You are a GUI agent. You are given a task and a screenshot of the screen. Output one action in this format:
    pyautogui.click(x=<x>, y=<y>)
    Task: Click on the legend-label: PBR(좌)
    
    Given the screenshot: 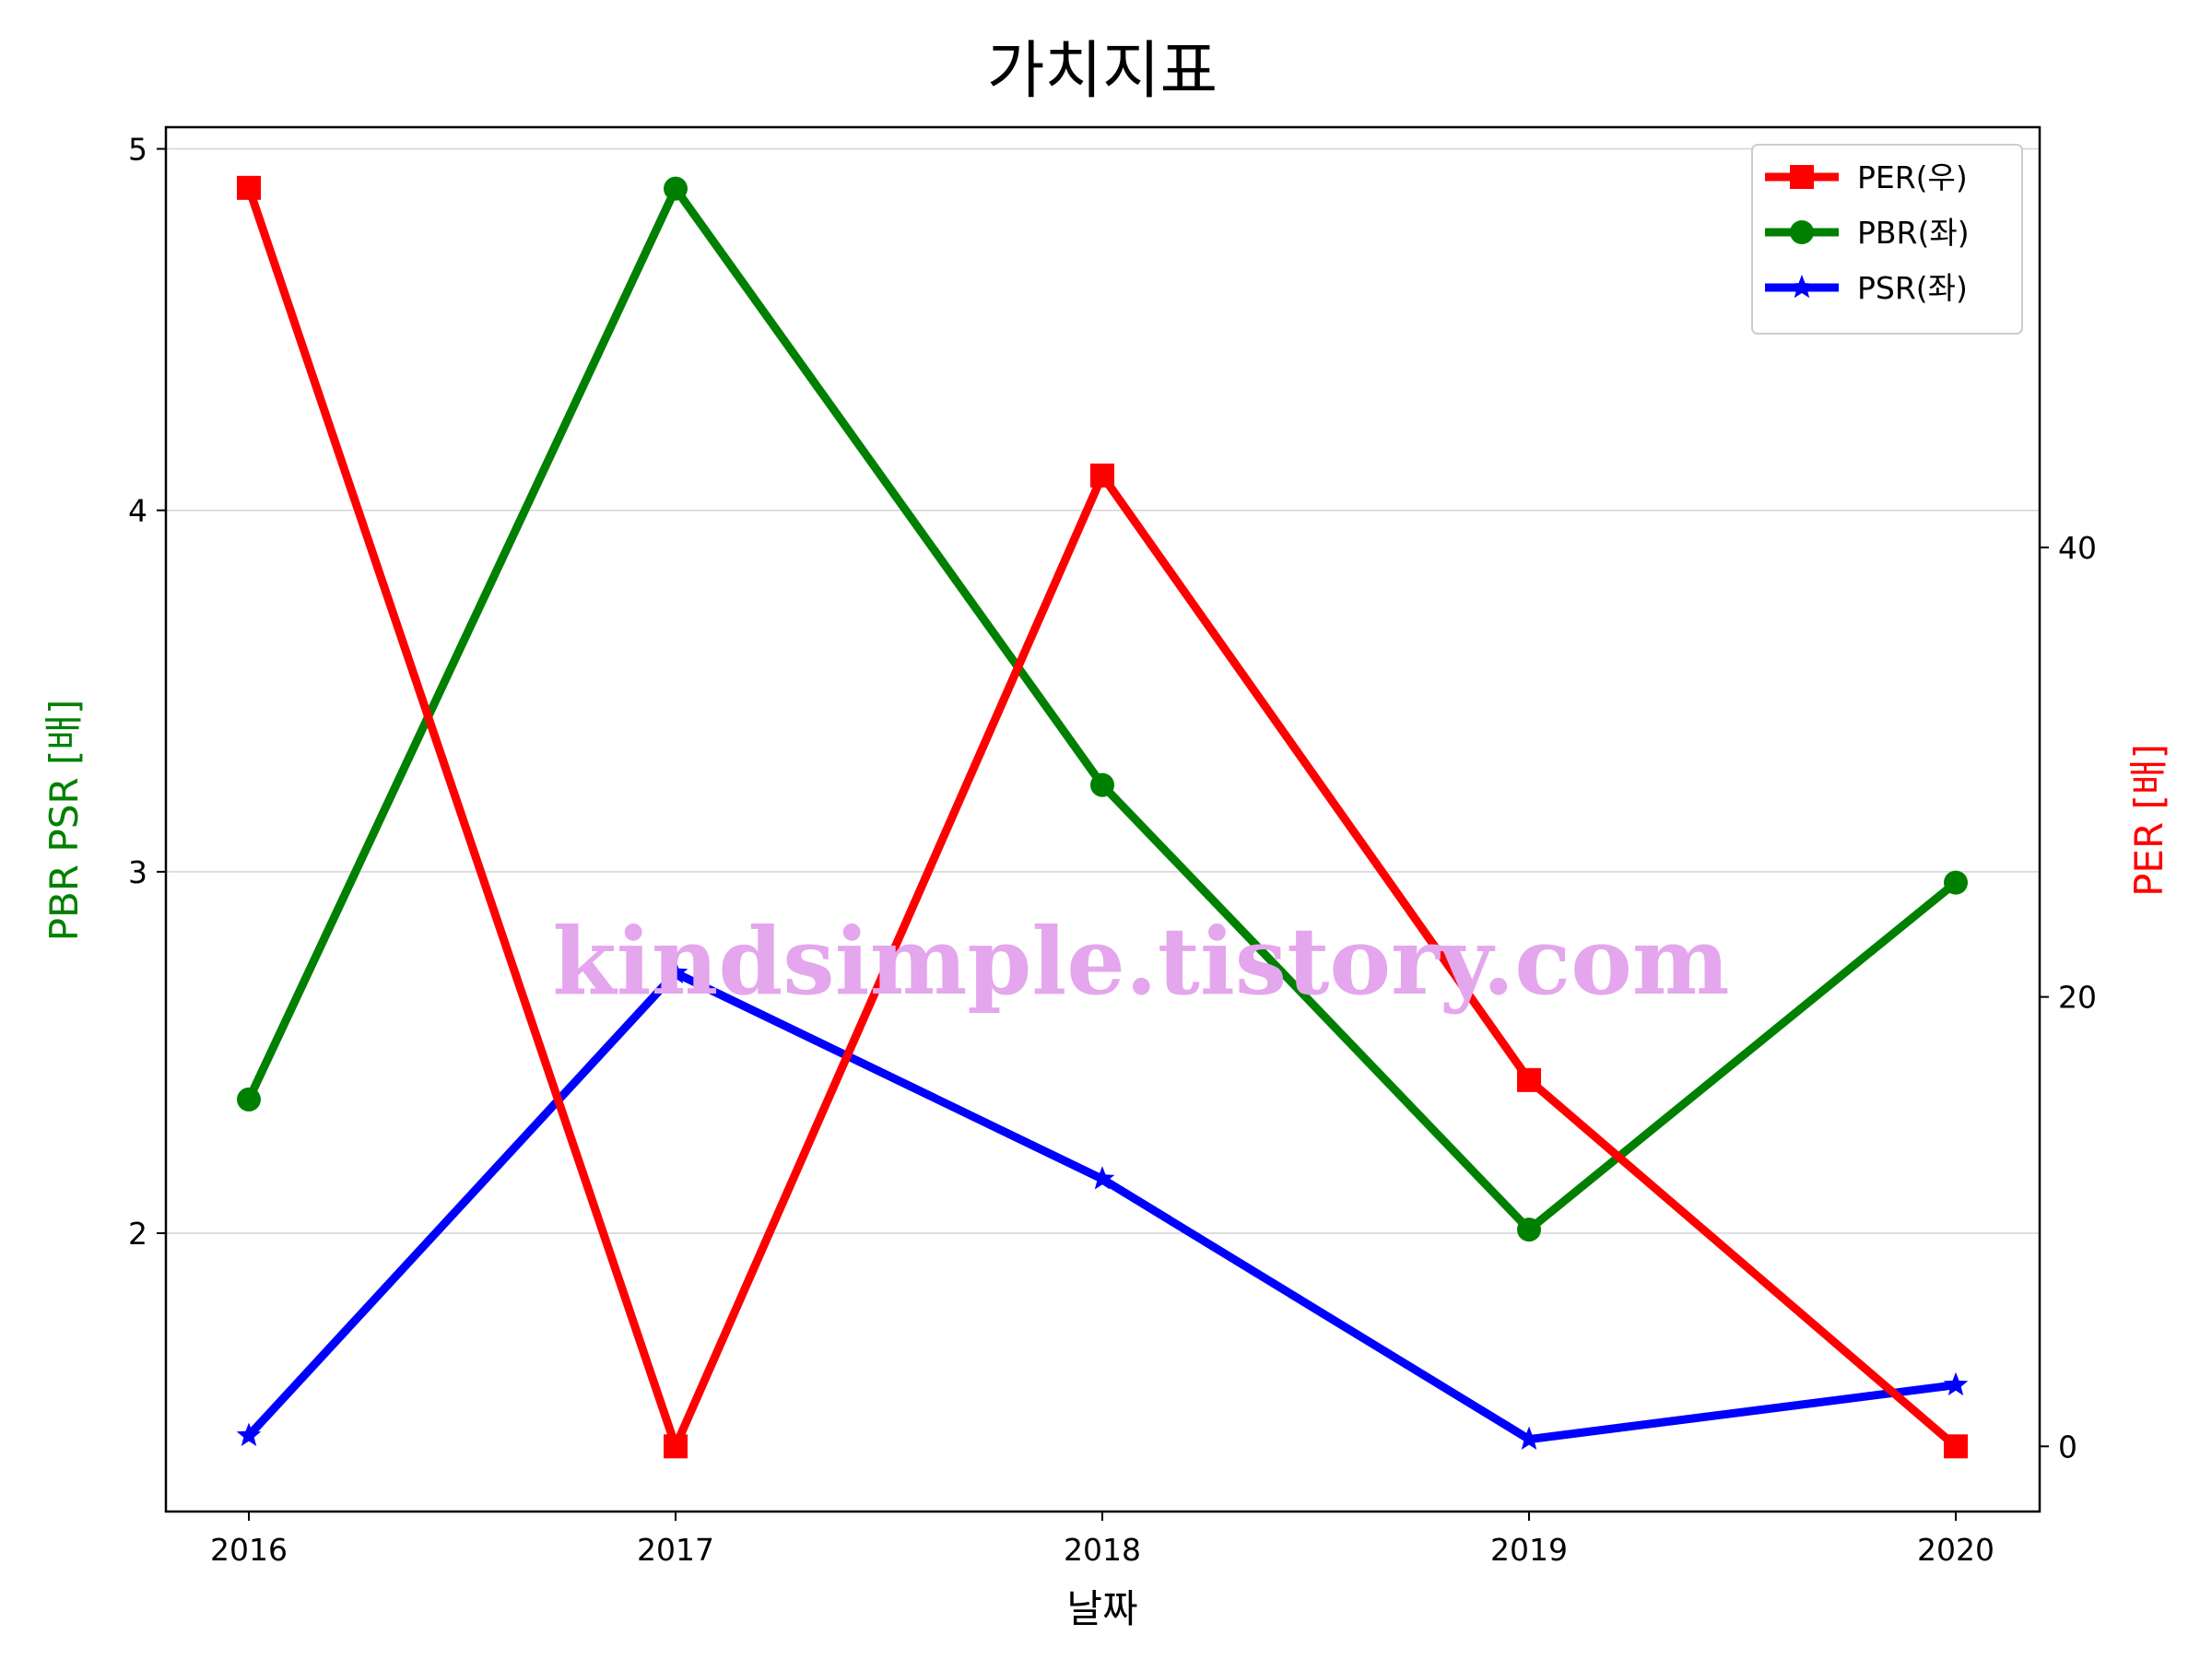 What is the action you would take?
    pyautogui.click(x=1913, y=233)
    